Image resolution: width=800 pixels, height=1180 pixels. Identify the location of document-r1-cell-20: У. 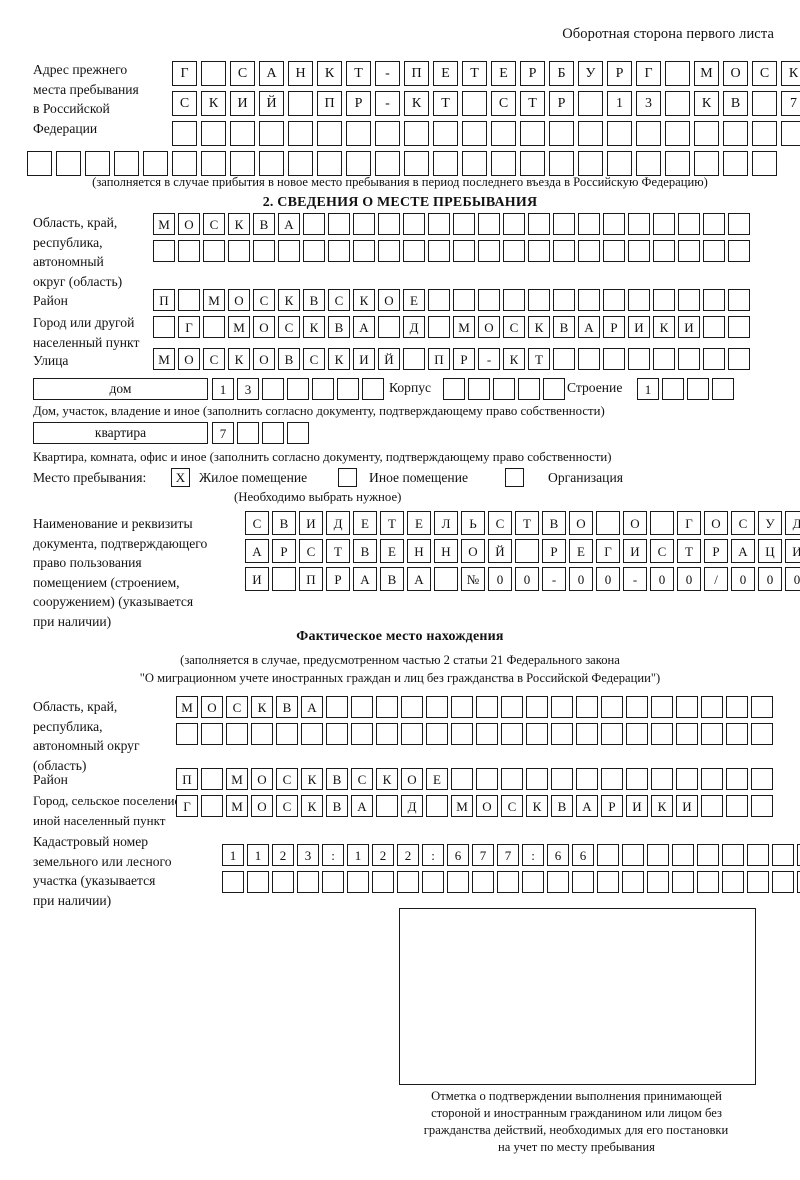
(770, 523).